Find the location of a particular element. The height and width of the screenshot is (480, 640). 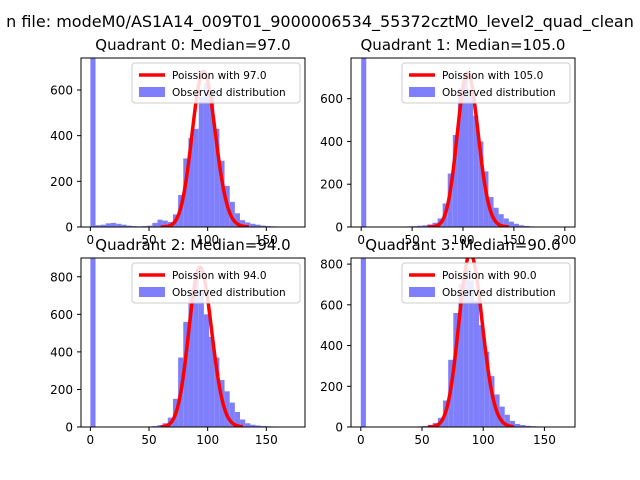

legend: Poission with 94.0 Observed distribution is located at coordinates (216, 283).